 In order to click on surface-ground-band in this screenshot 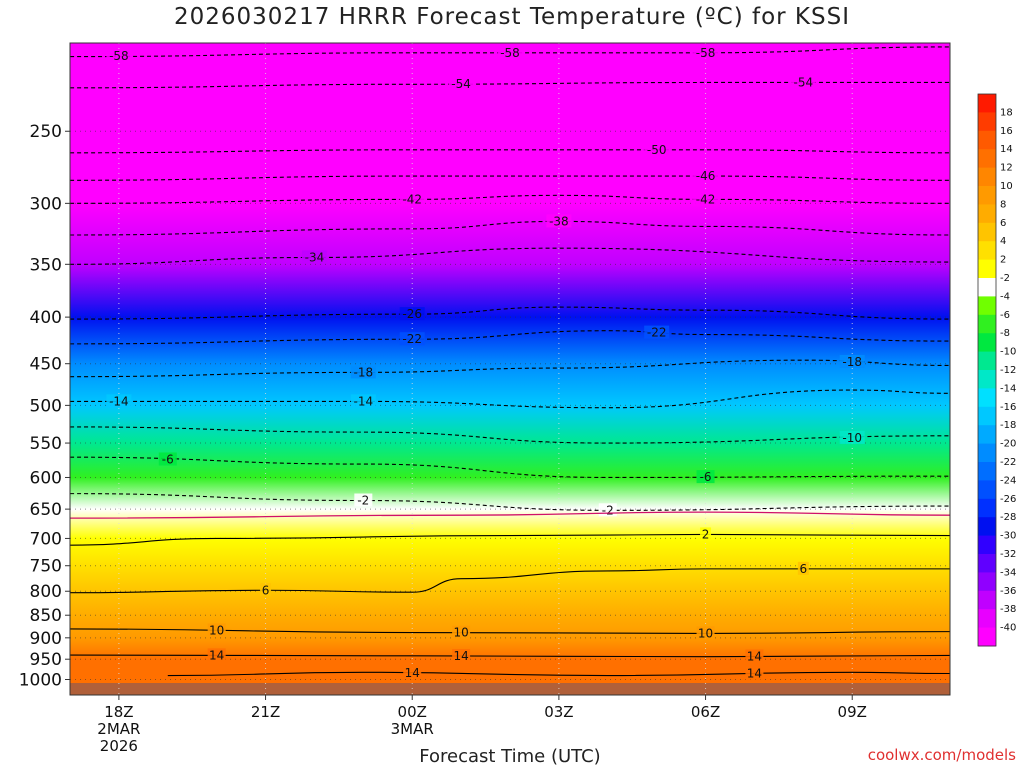, I will do `click(510, 689)`.